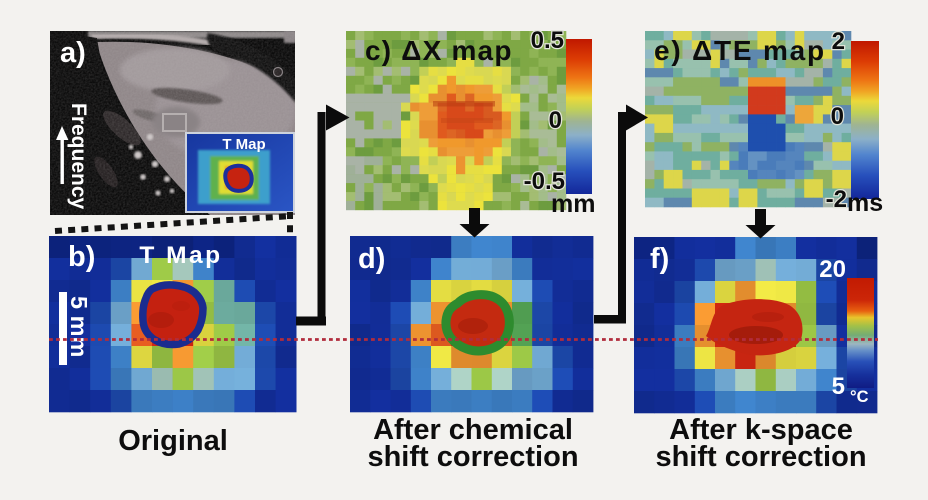 This screenshot has width=928, height=500. What do you see at coordinates (659, 259) in the screenshot?
I see `svg-text: f)` at bounding box center [659, 259].